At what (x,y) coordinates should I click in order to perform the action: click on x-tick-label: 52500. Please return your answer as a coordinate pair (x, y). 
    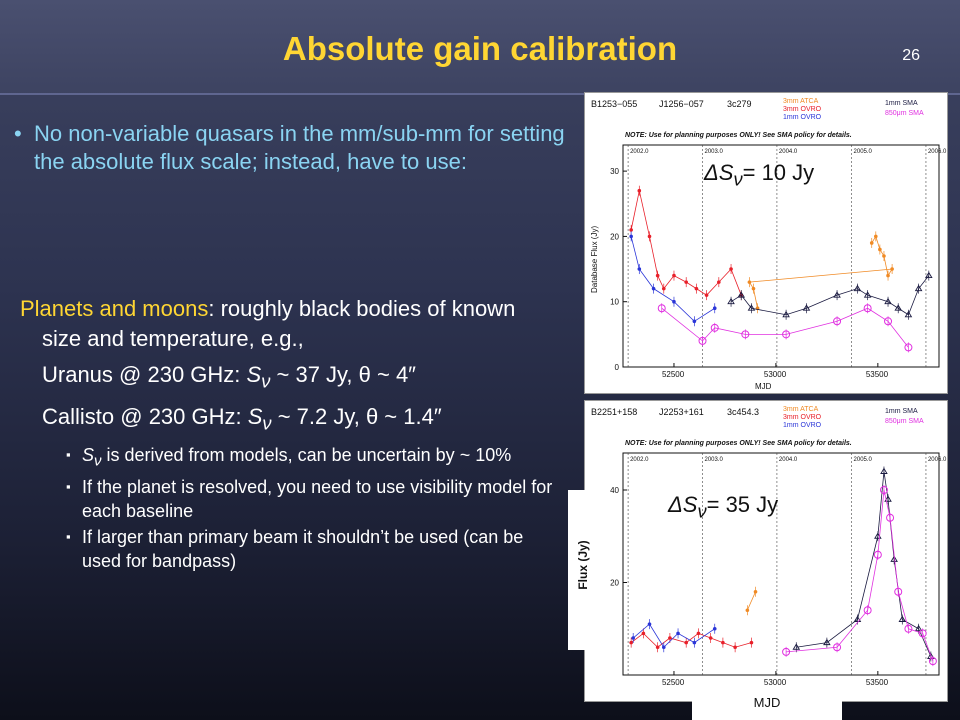
    Looking at the image, I should click on (673, 374).